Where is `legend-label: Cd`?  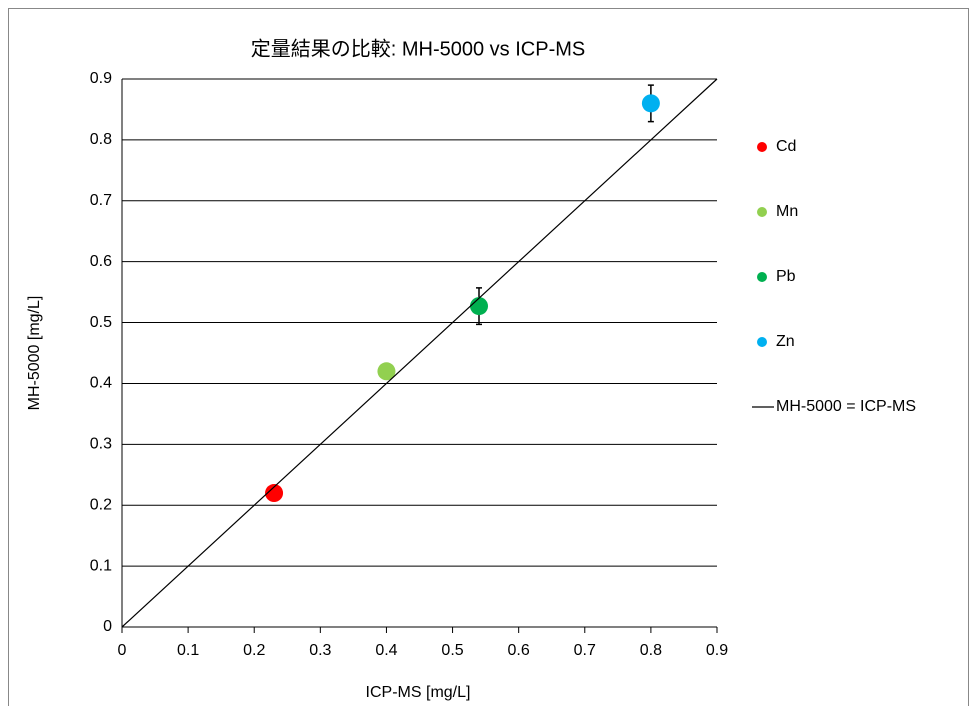
legend-label: Cd is located at coordinates (786, 146).